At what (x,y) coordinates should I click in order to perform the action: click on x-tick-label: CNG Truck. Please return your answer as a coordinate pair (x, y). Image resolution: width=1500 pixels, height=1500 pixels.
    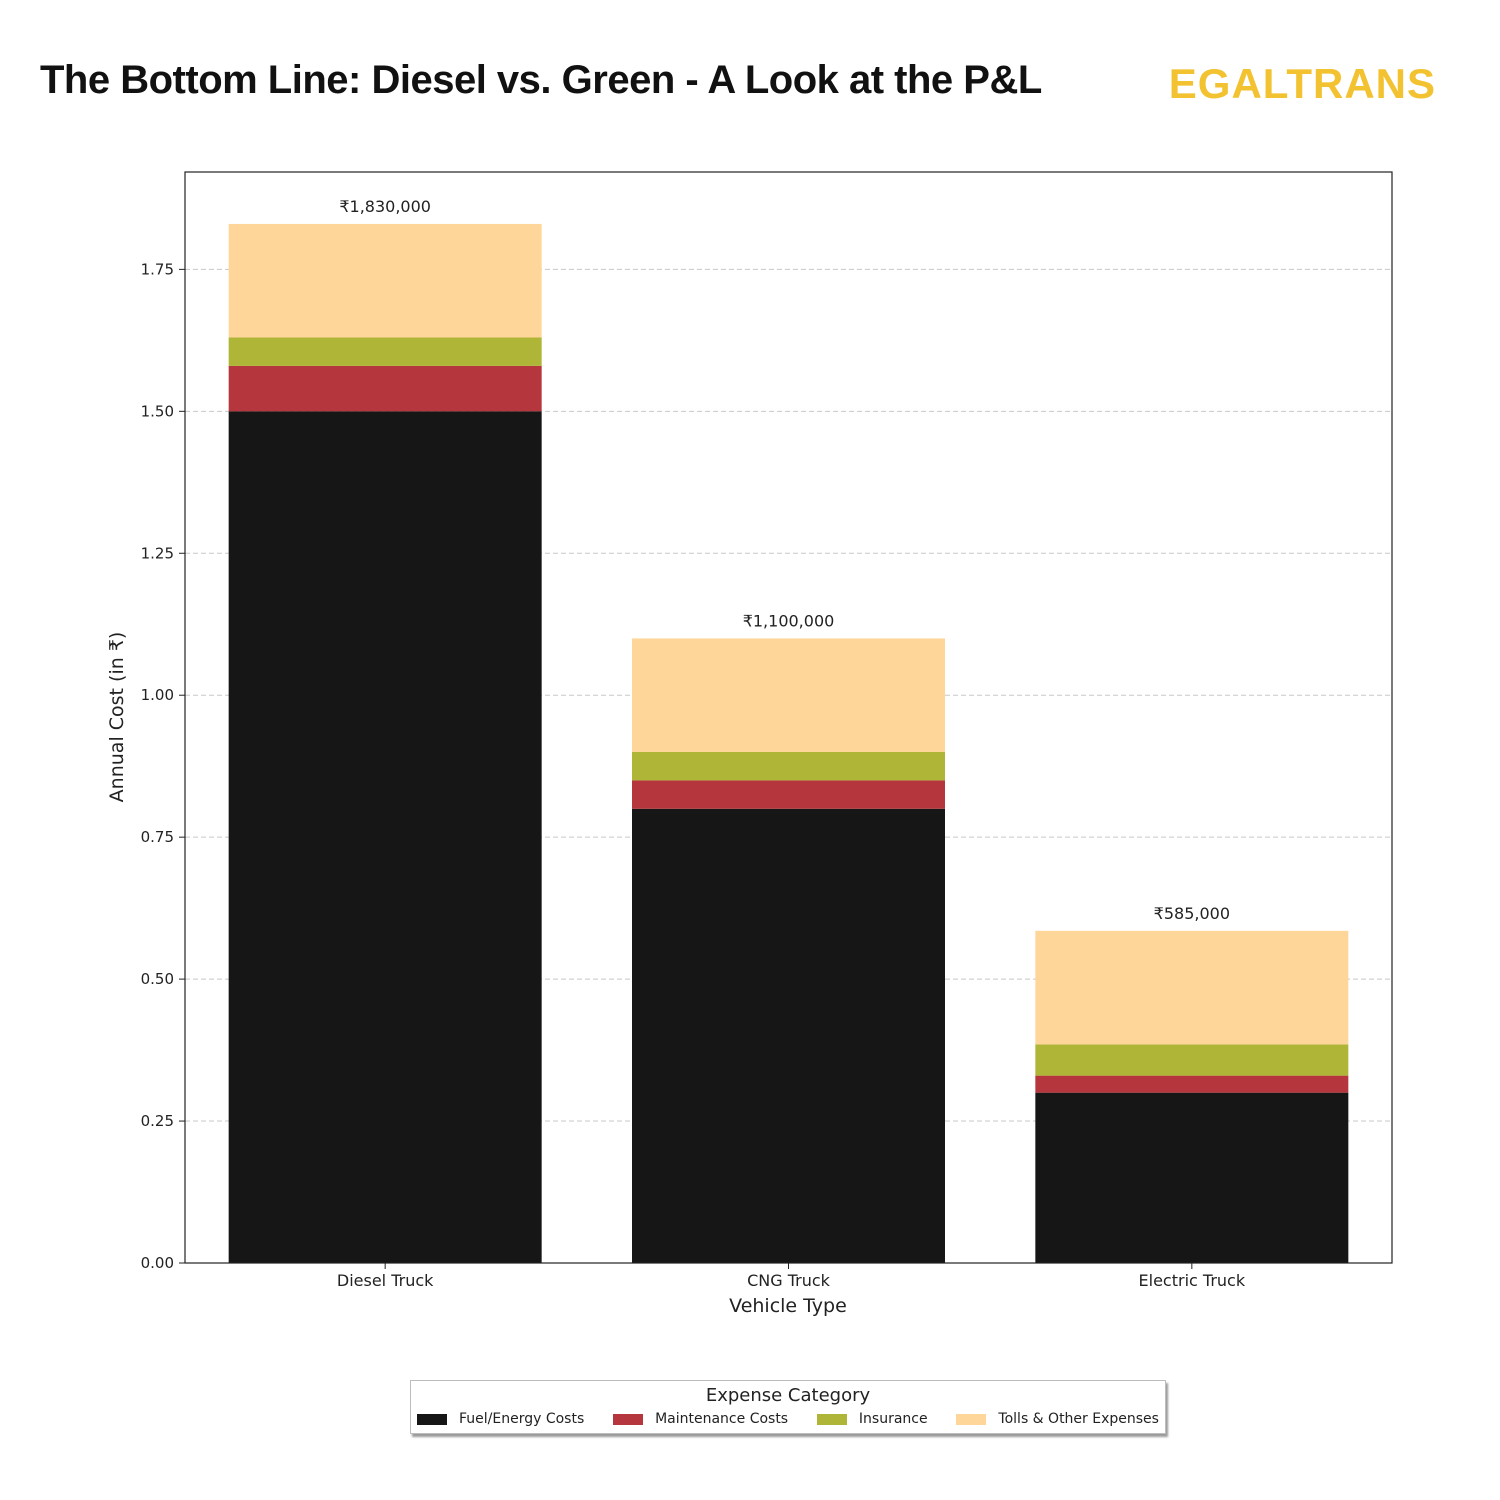
    Looking at the image, I should click on (789, 1280).